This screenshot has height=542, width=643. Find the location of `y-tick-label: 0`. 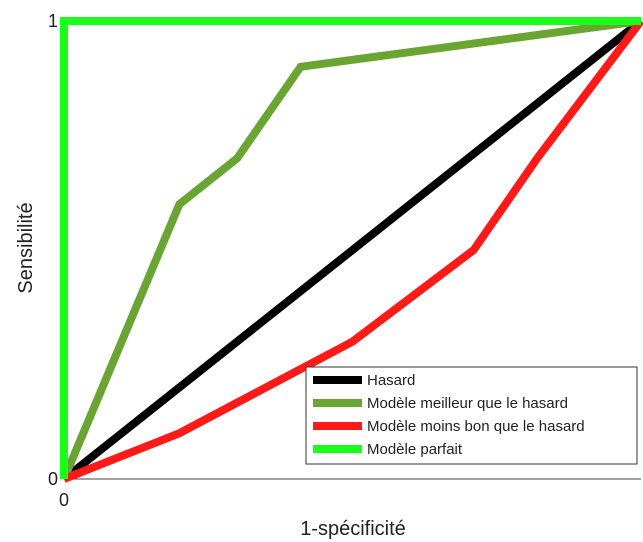

y-tick-label: 0 is located at coordinates (53, 479).